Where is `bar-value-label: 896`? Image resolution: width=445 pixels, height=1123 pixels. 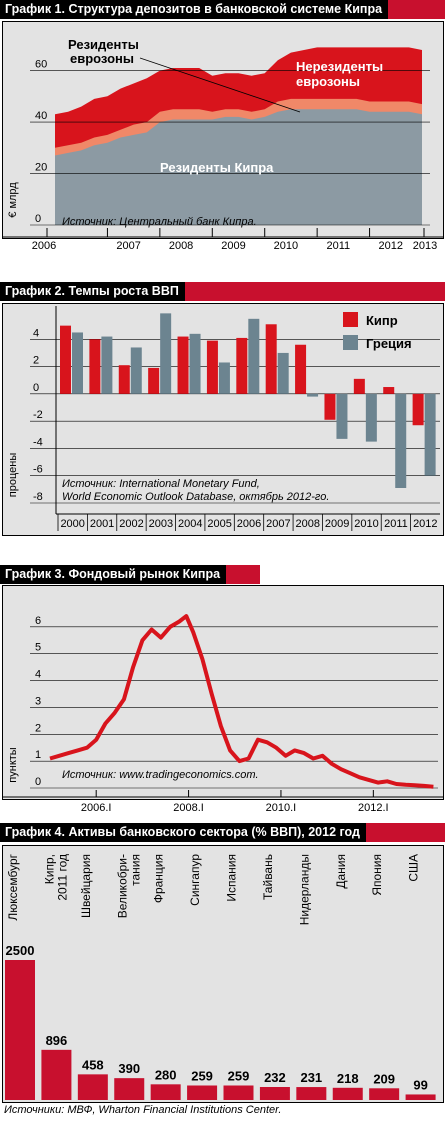
bar-value-label: 896 is located at coordinates (57, 1040).